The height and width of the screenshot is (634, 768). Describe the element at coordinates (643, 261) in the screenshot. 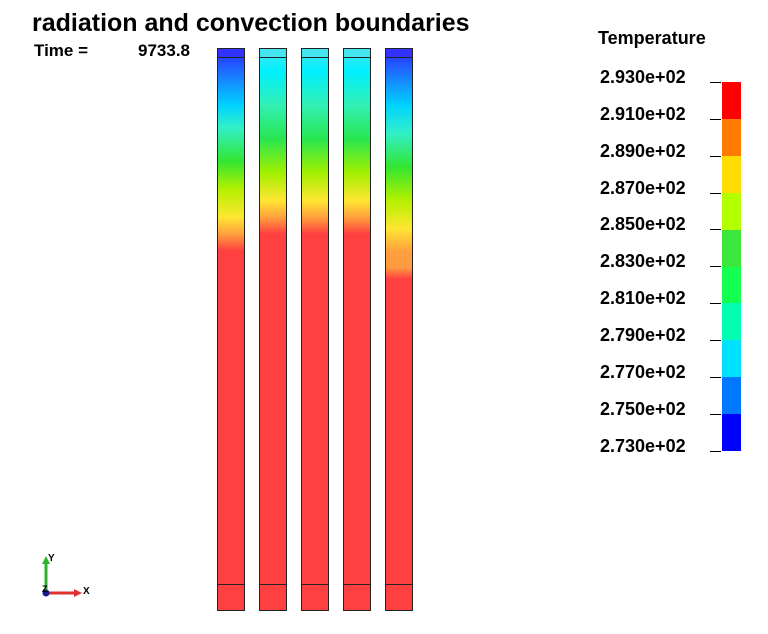

I see `legend-label: 2.830e+02` at that location.